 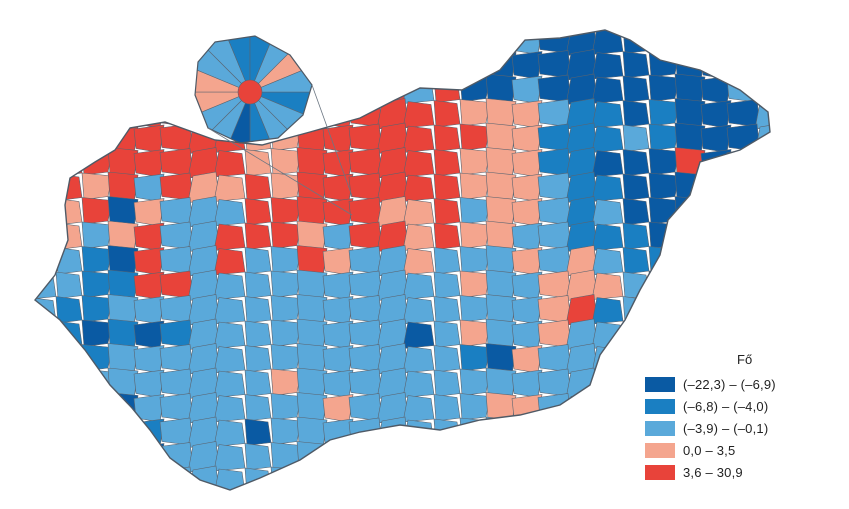 I want to click on legend-label: 3,6 – 30,9, so click(x=713, y=472).